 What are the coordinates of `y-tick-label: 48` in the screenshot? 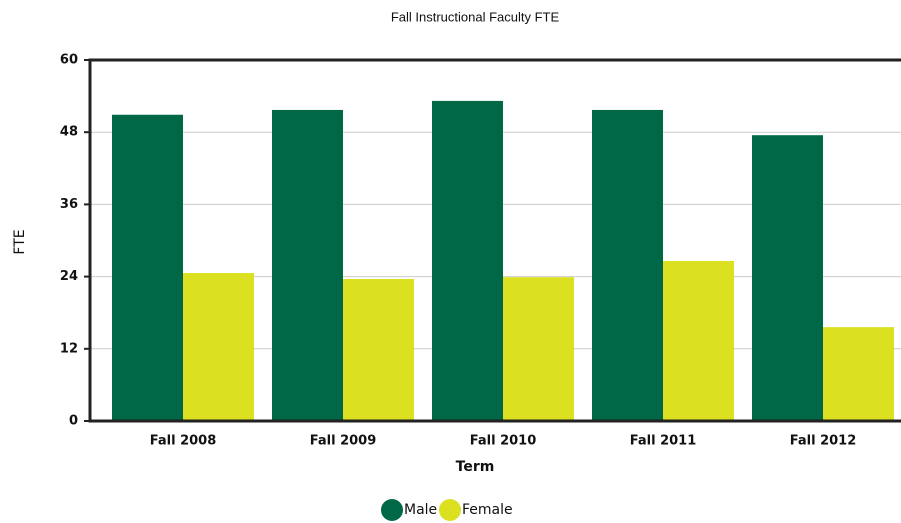 It's located at (69, 132).